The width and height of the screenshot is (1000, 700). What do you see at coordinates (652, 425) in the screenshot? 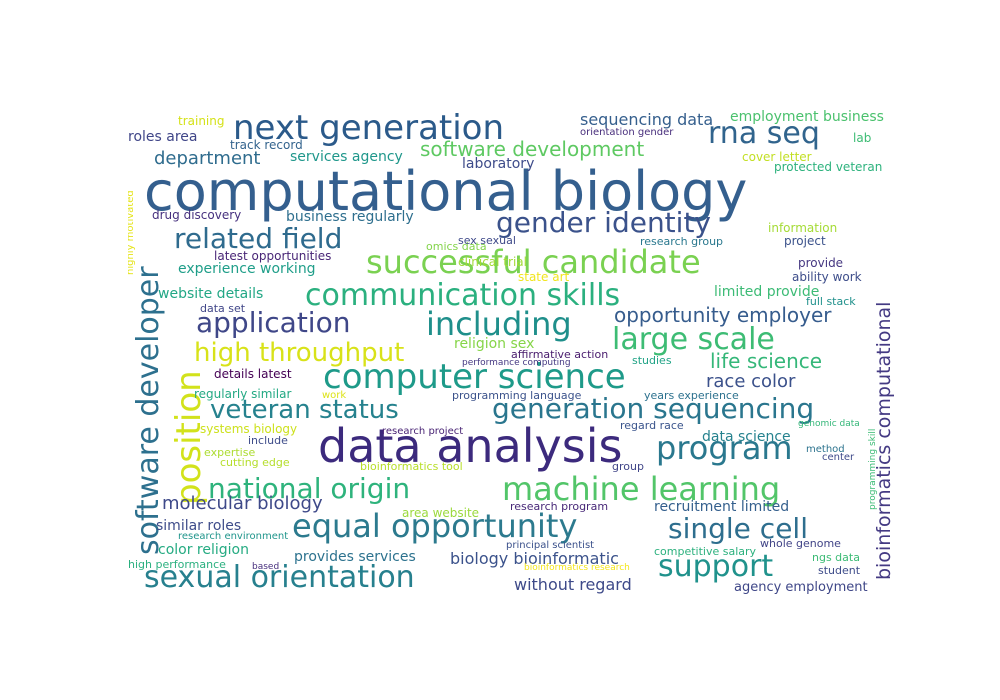
I see `word-regard-race: regard race` at bounding box center [652, 425].